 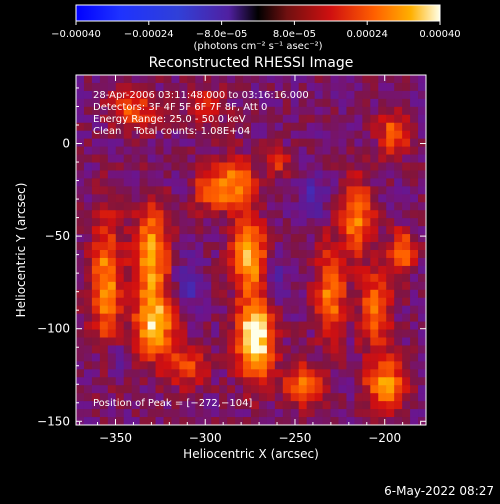 I want to click on colorbar-tick-label: −0.00024, so click(x=149, y=34).